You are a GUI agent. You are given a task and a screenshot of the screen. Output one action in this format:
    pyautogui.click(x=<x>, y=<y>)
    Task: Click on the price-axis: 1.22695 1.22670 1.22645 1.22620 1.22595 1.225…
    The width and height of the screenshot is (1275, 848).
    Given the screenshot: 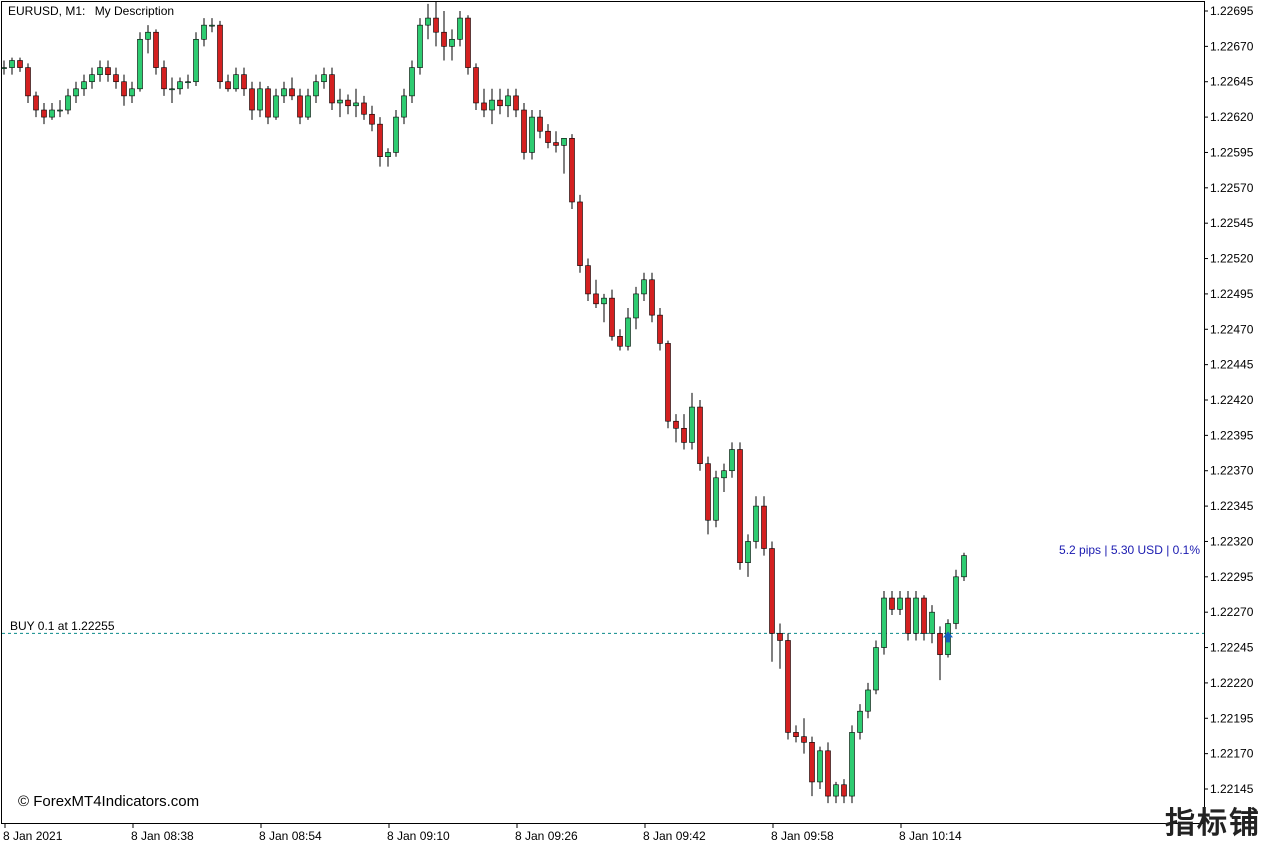 What is the action you would take?
    pyautogui.click(x=1229, y=400)
    